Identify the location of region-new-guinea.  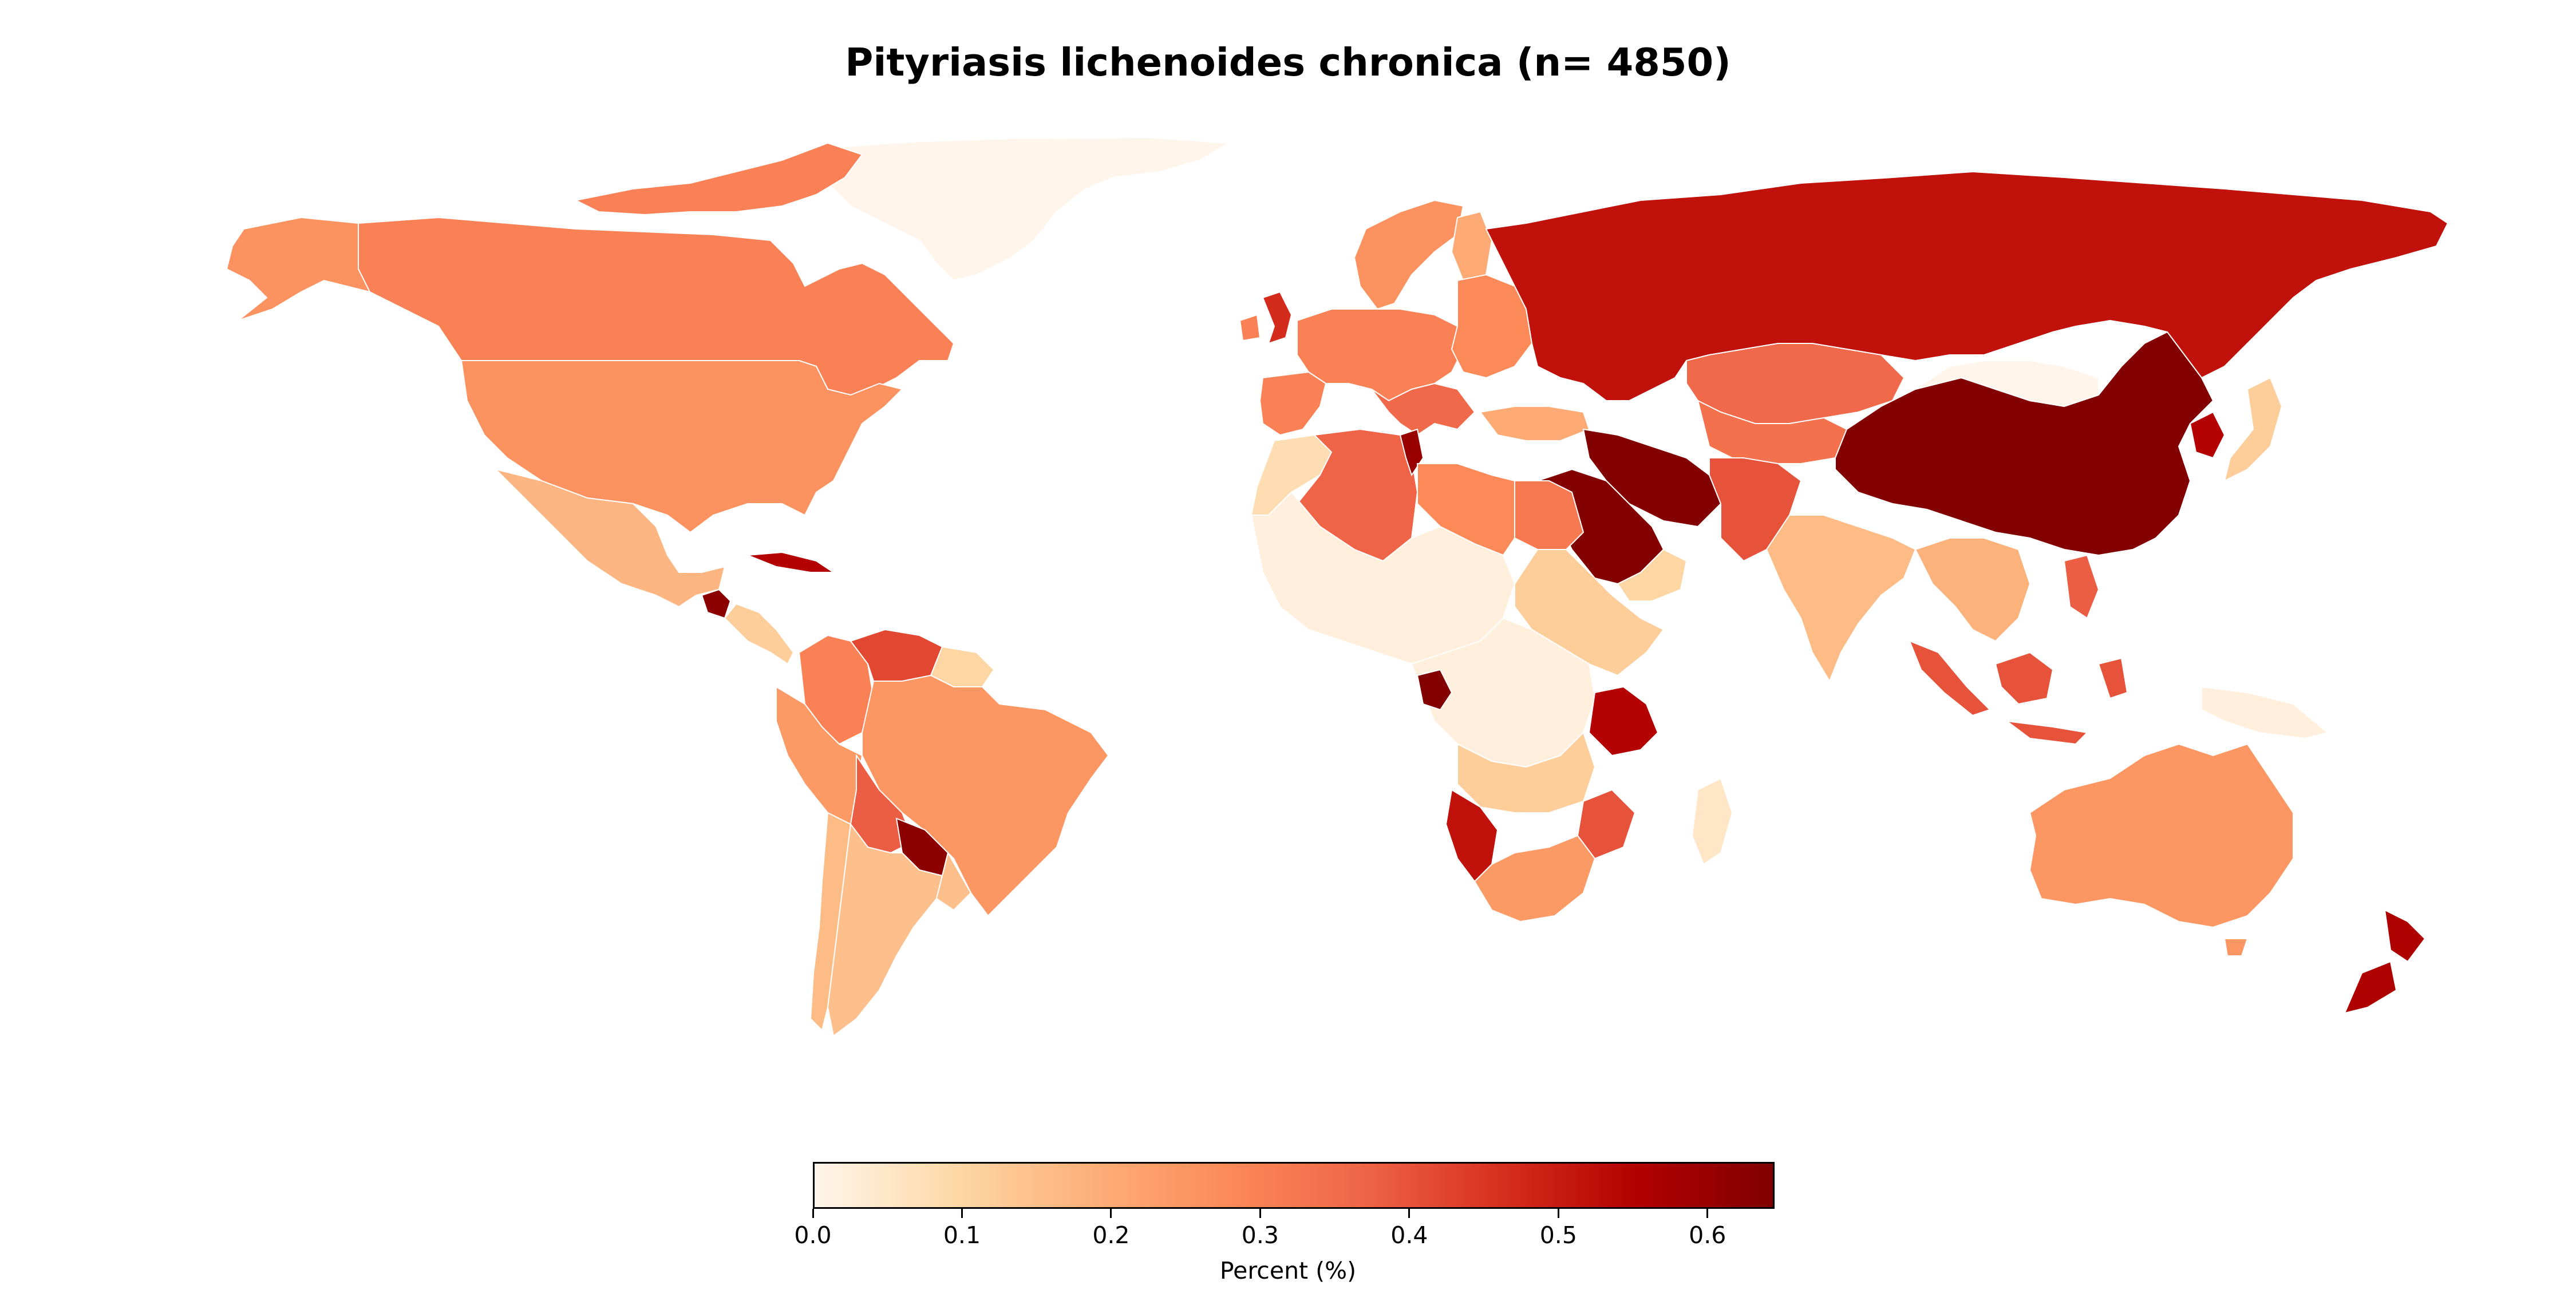
(2265, 712).